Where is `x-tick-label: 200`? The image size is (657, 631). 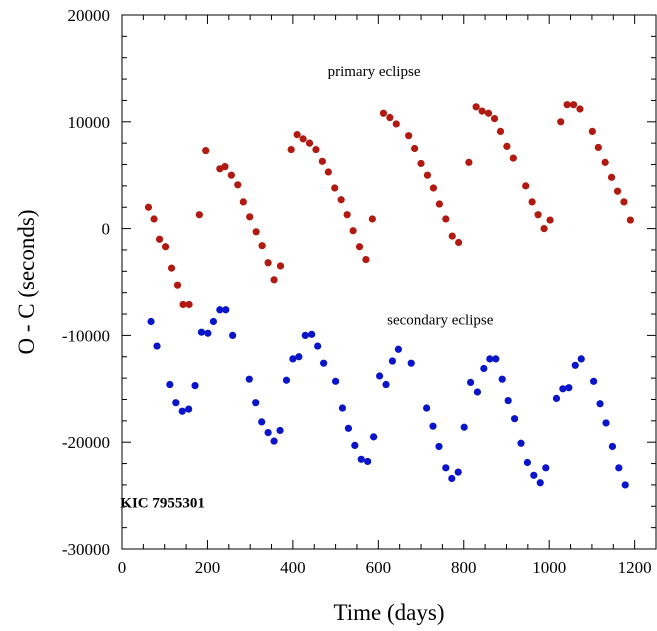
x-tick-label: 200 is located at coordinates (208, 567).